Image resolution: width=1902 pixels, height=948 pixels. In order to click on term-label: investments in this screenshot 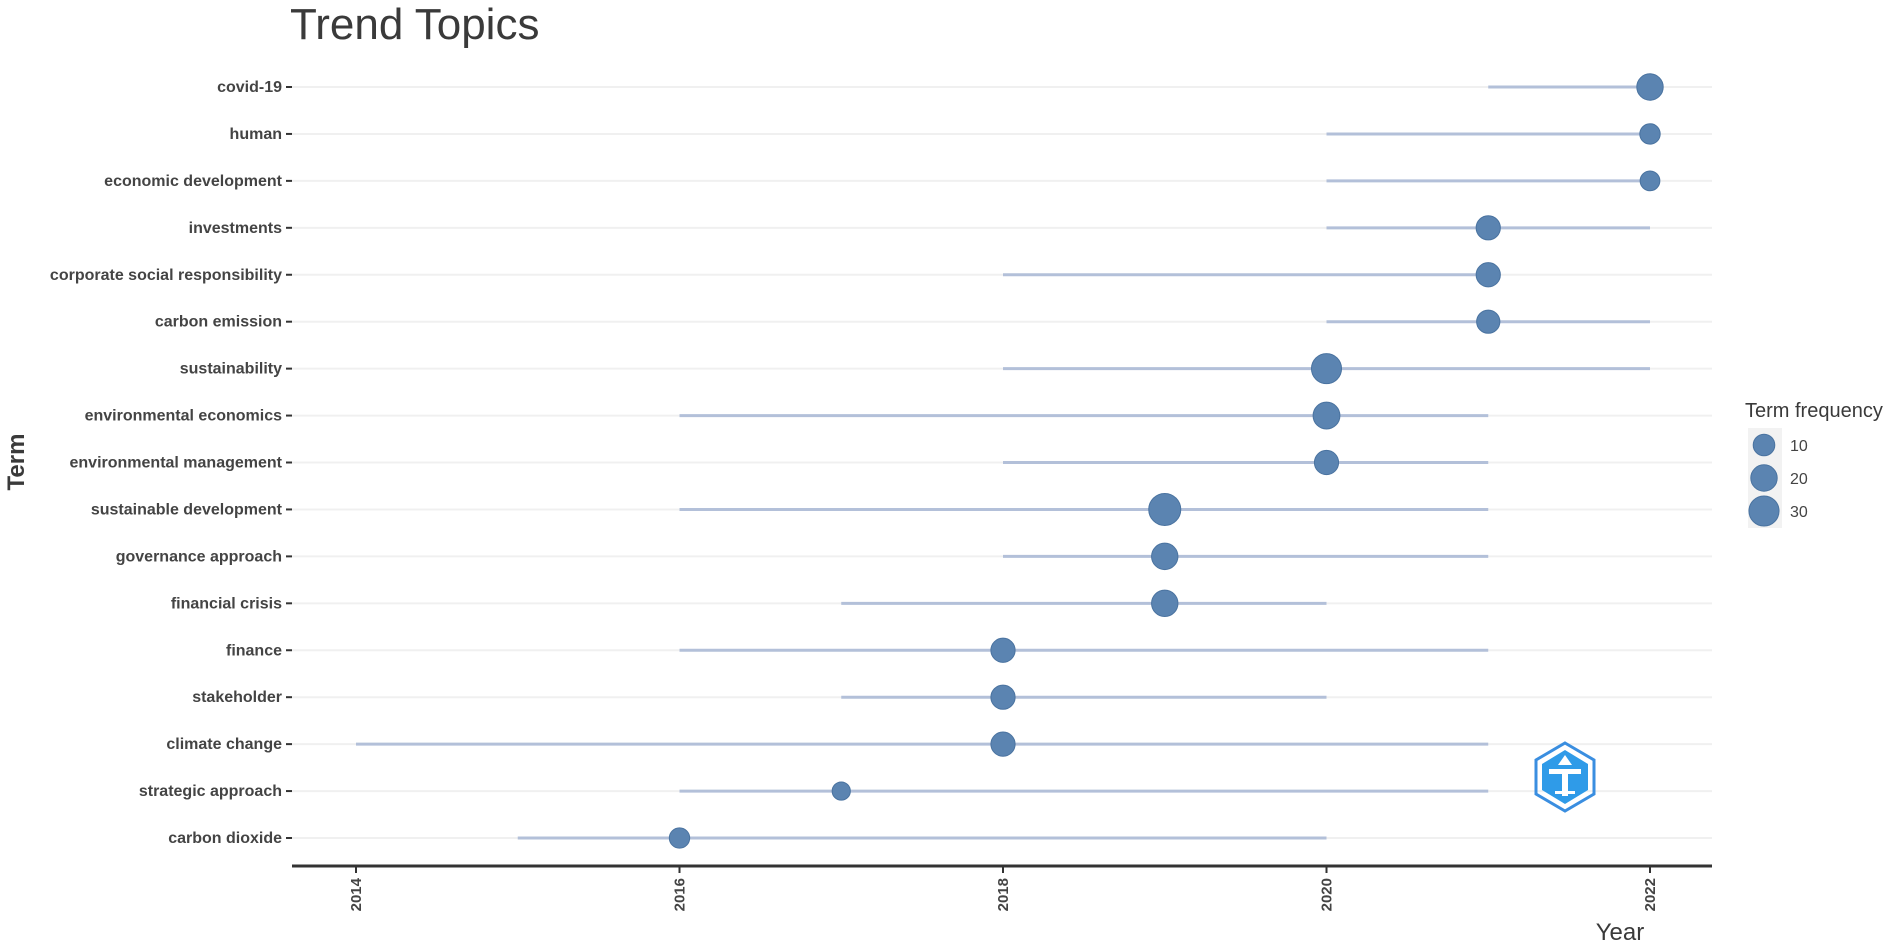, I will do `click(235, 228)`.